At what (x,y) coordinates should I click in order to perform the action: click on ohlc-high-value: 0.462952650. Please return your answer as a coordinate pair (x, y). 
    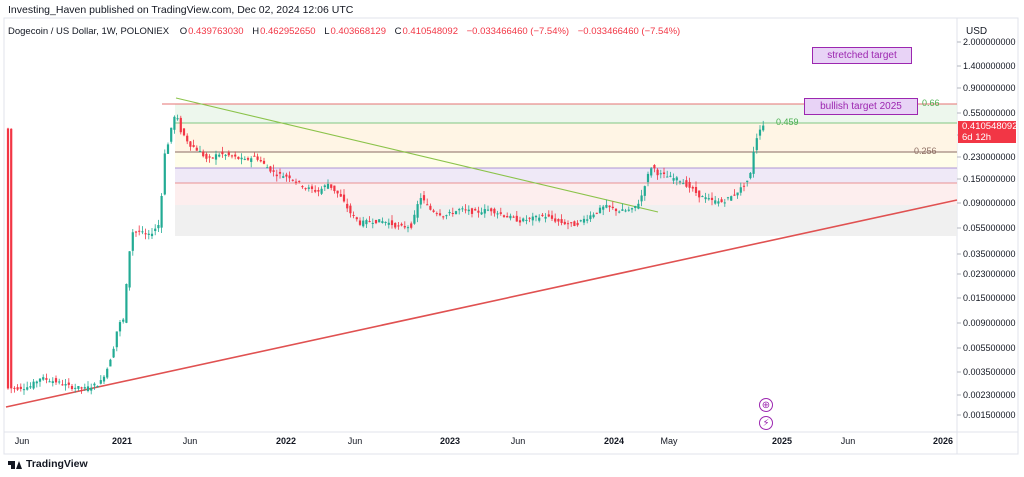
    Looking at the image, I should click on (288, 31).